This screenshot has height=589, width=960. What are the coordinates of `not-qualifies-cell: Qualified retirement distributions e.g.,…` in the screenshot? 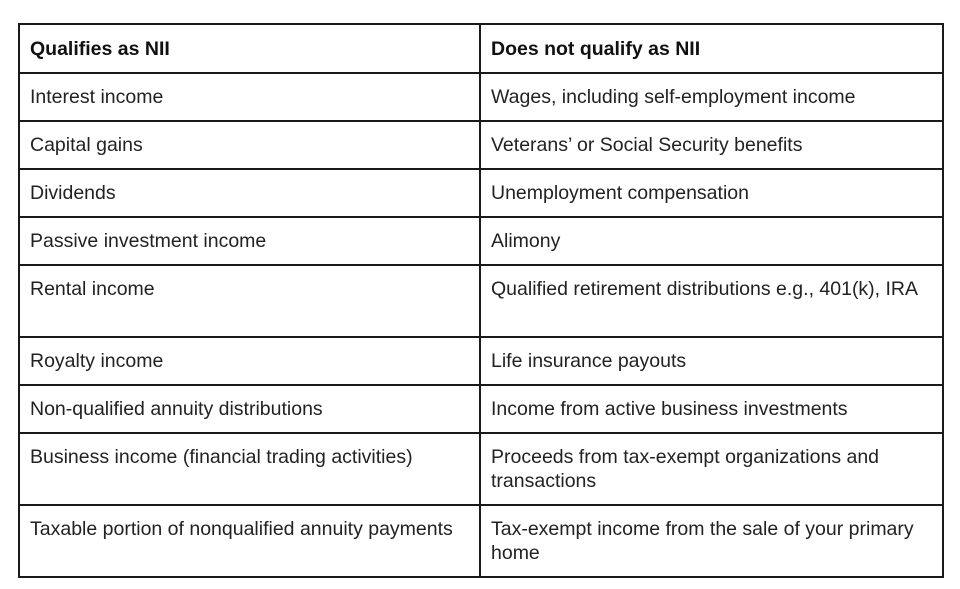 It's located at (711, 301).